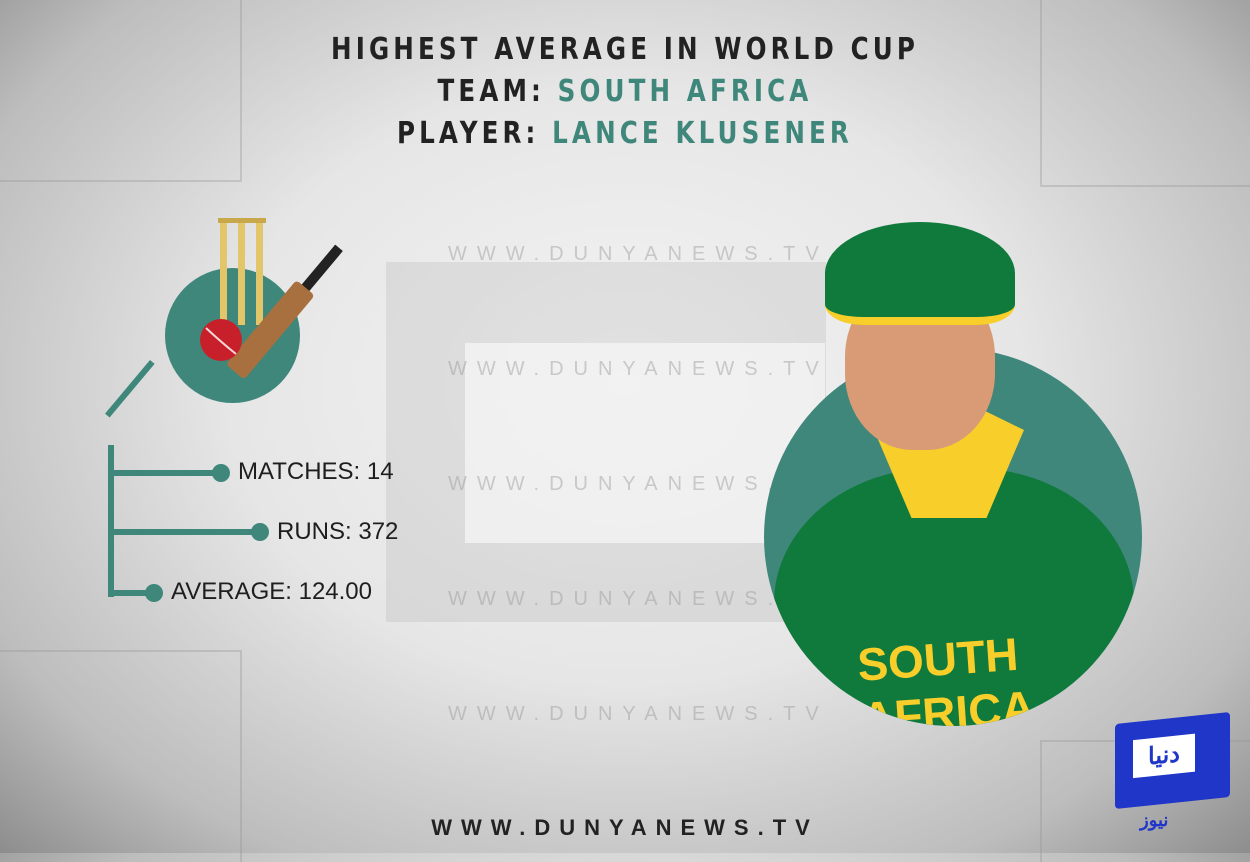  Describe the element at coordinates (920, 273) in the screenshot. I see `player-cap` at that location.